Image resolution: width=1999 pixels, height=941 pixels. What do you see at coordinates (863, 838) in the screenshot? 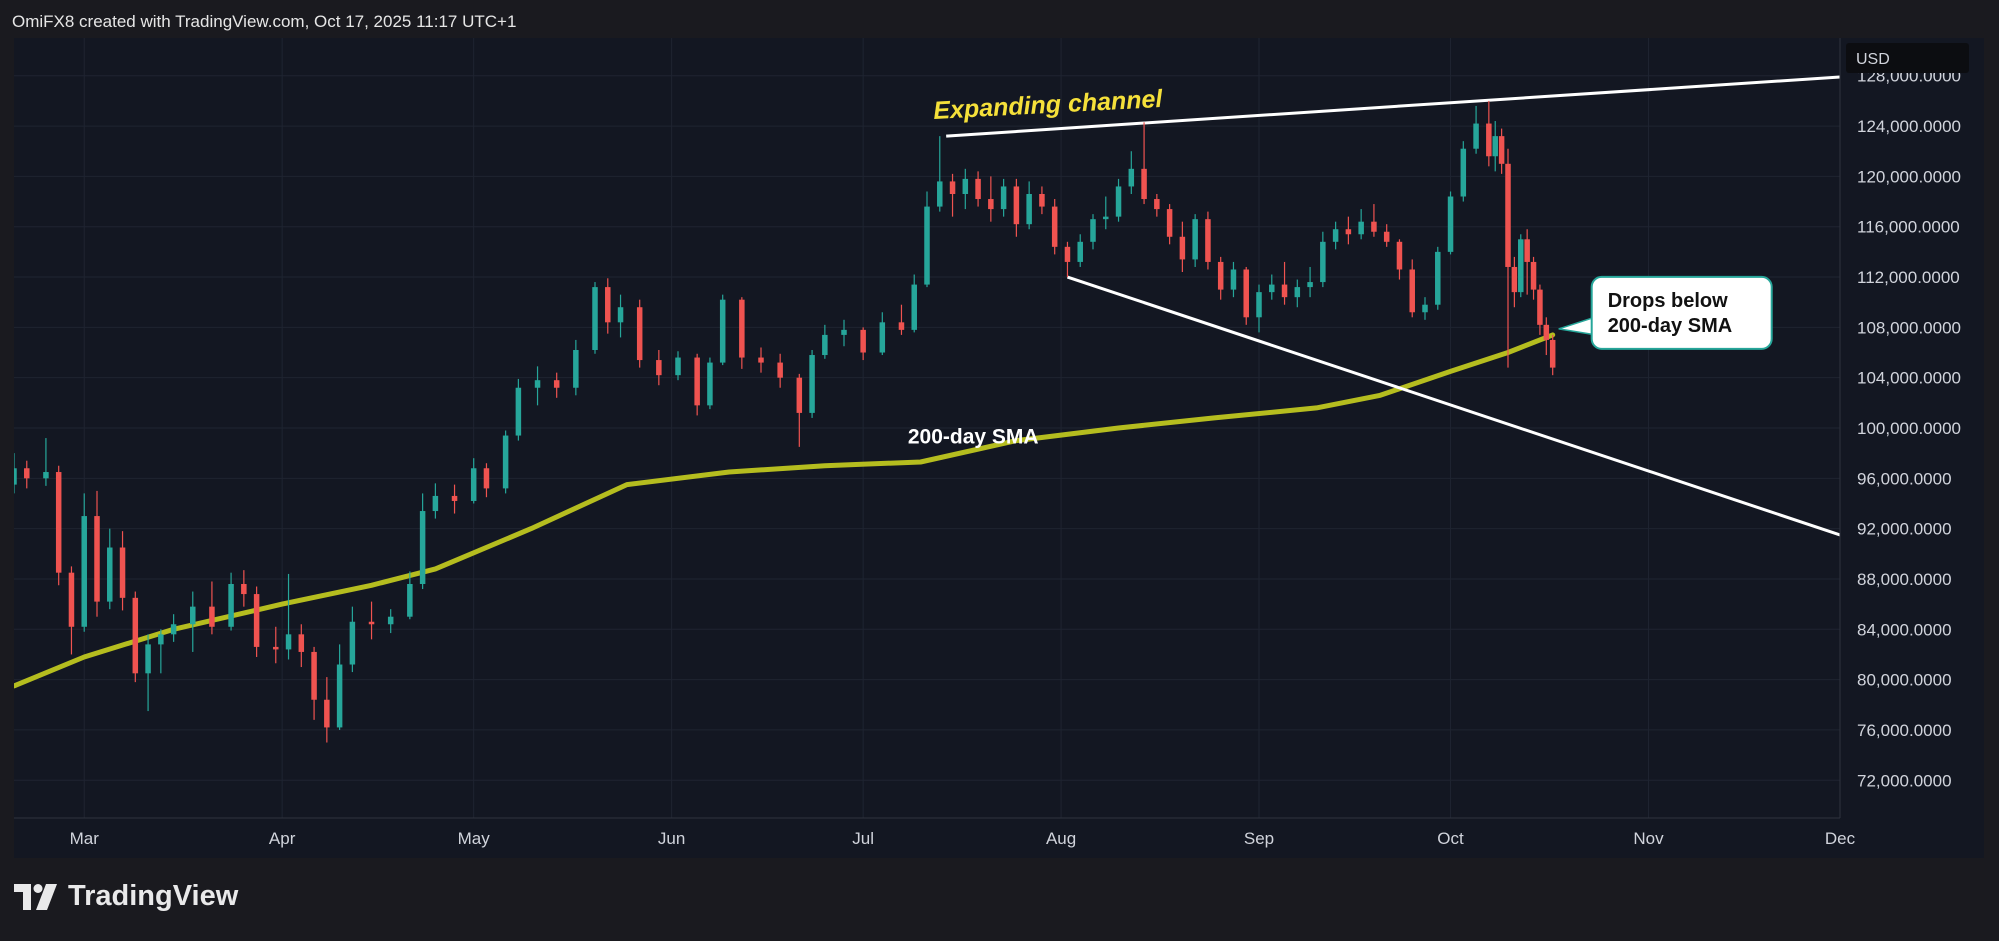
I see `x-tick-label: Jul` at bounding box center [863, 838].